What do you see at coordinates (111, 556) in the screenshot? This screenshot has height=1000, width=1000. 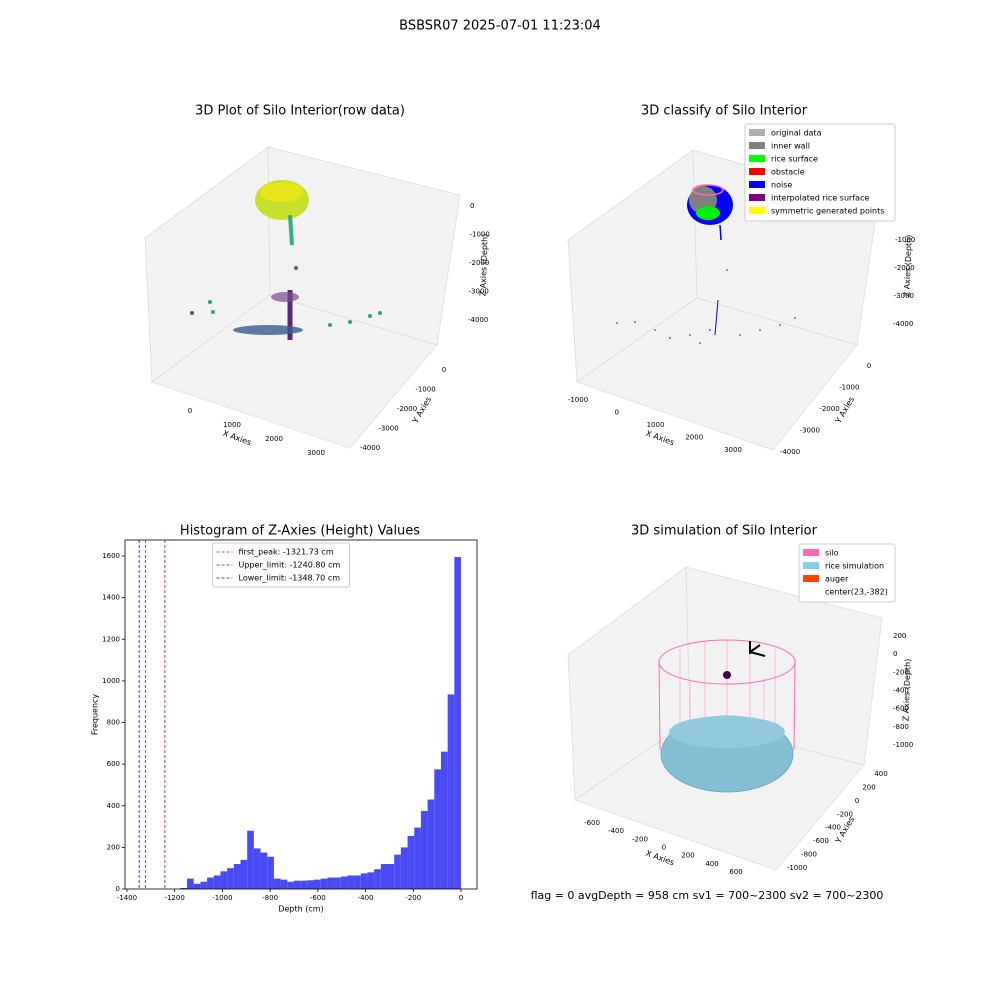 I see `y-tick-label: 1600` at bounding box center [111, 556].